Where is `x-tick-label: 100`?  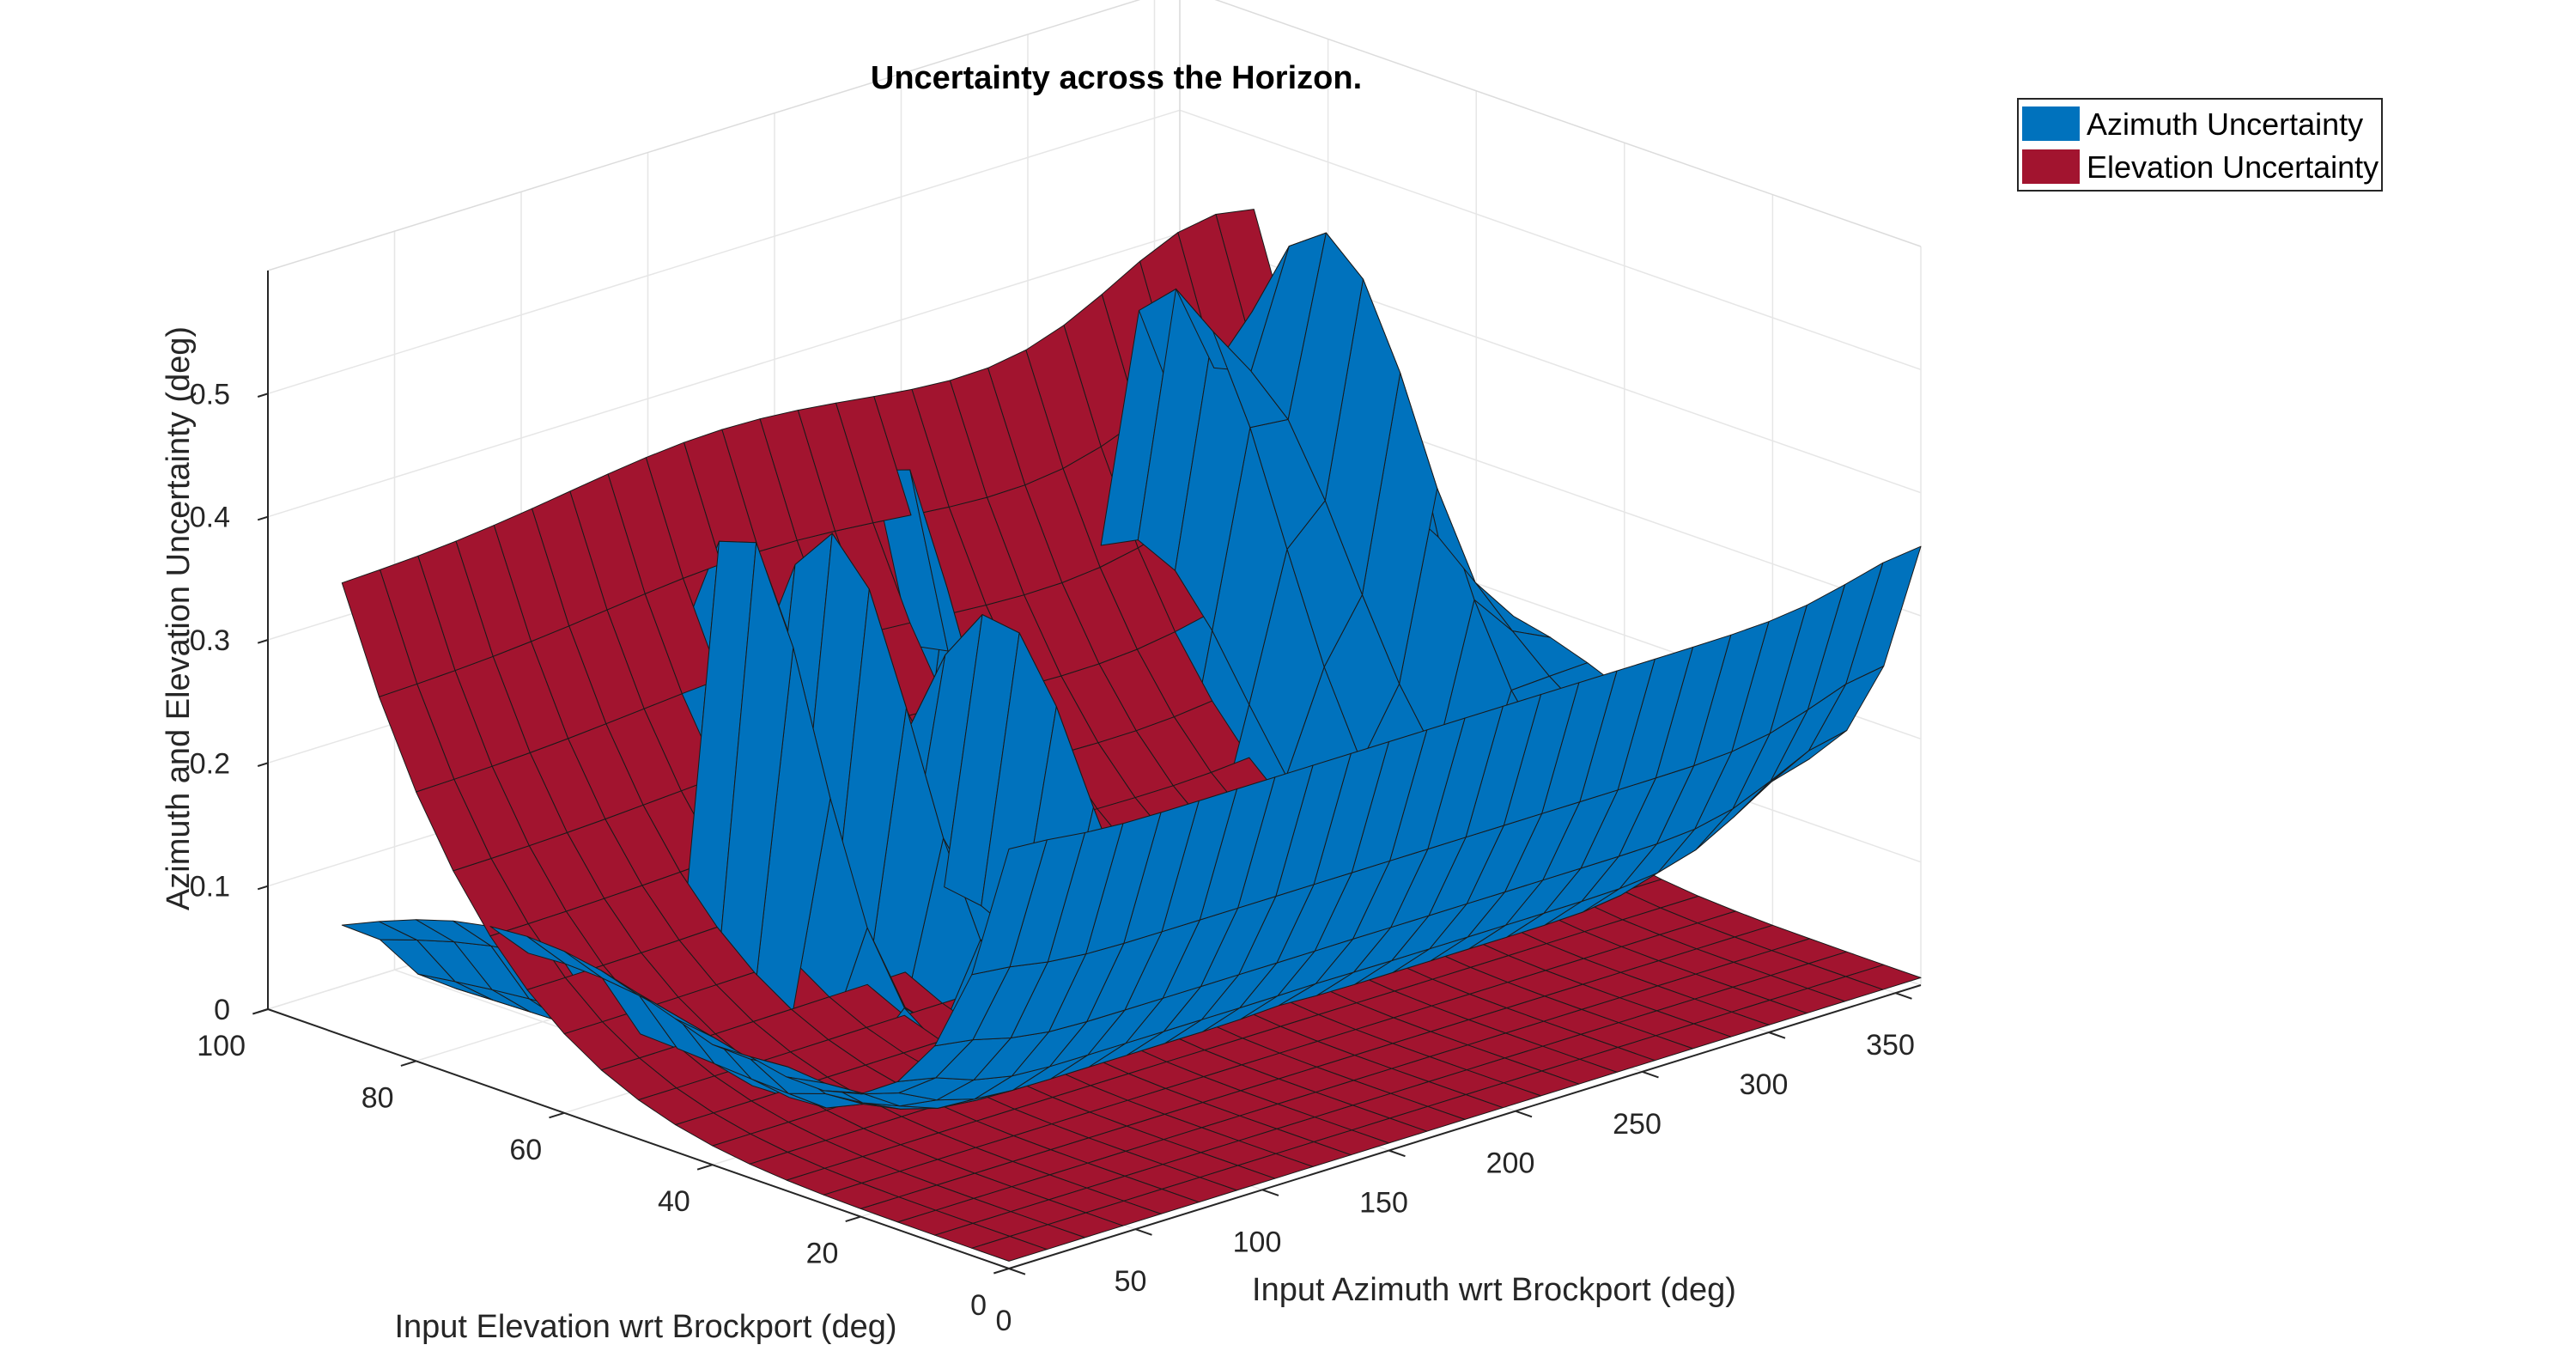
x-tick-label: 100 is located at coordinates (1257, 1242).